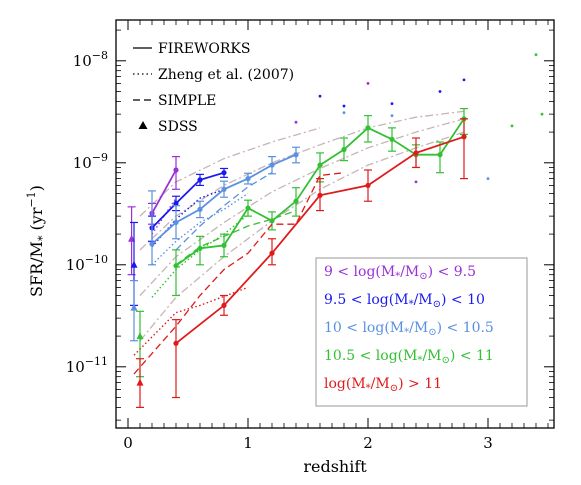  Describe the element at coordinates (248, 443) in the screenshot. I see `x-tick-label: 1` at that location.